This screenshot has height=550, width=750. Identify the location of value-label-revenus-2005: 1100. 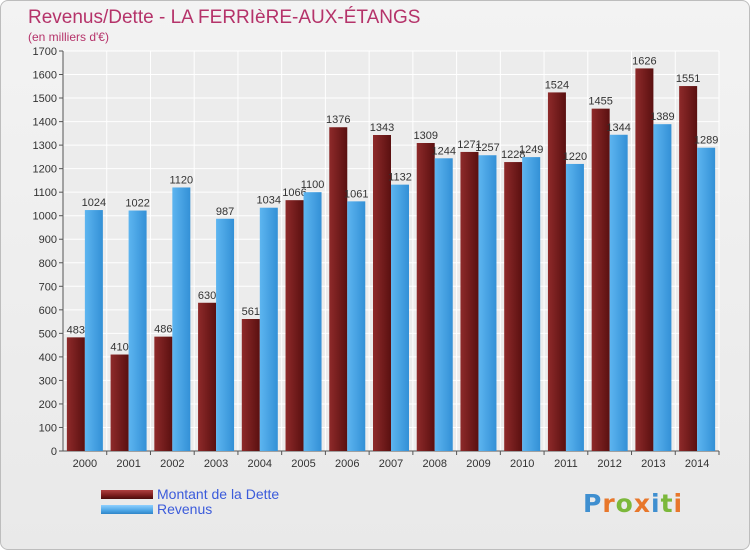
(313, 185).